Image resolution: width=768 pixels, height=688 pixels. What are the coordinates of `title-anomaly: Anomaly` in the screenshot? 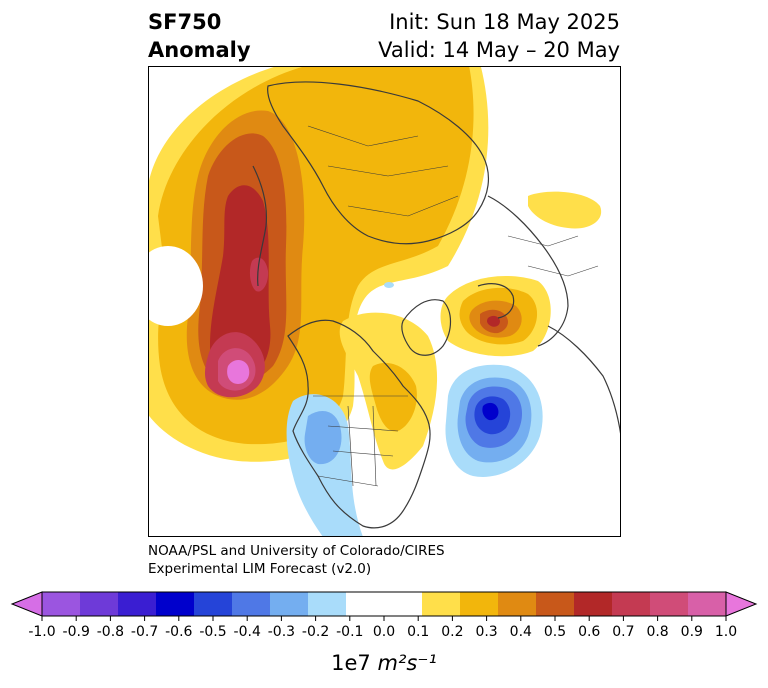 It's located at (199, 50).